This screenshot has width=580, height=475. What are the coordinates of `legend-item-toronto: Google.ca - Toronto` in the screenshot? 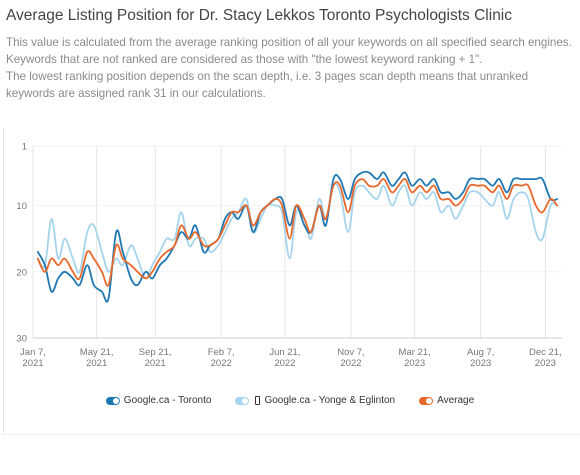 It's located at (158, 400).